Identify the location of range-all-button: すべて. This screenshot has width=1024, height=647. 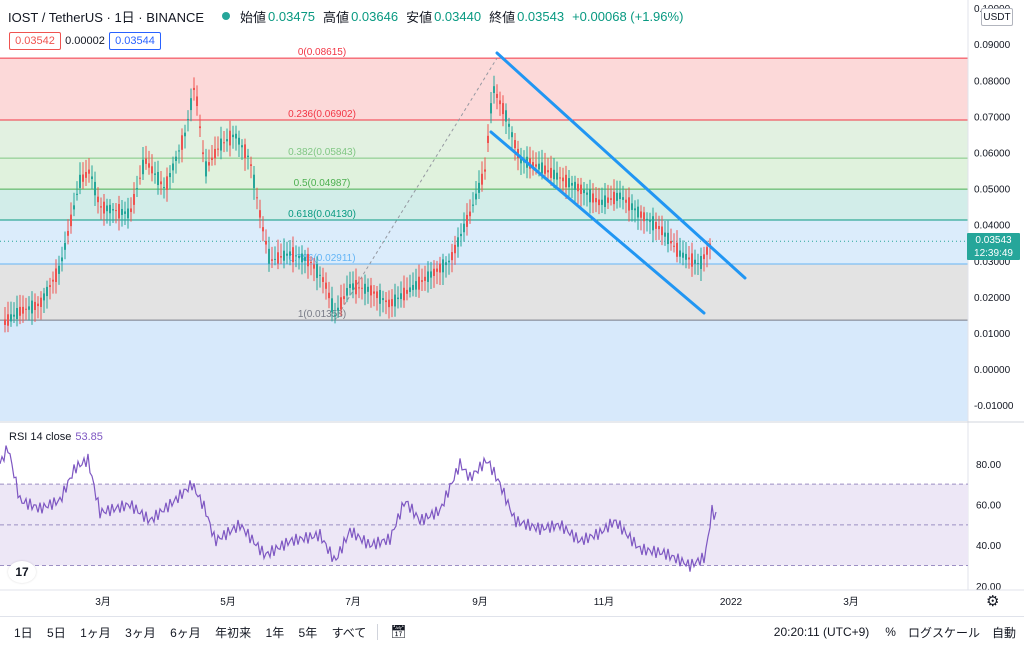
(349, 632).